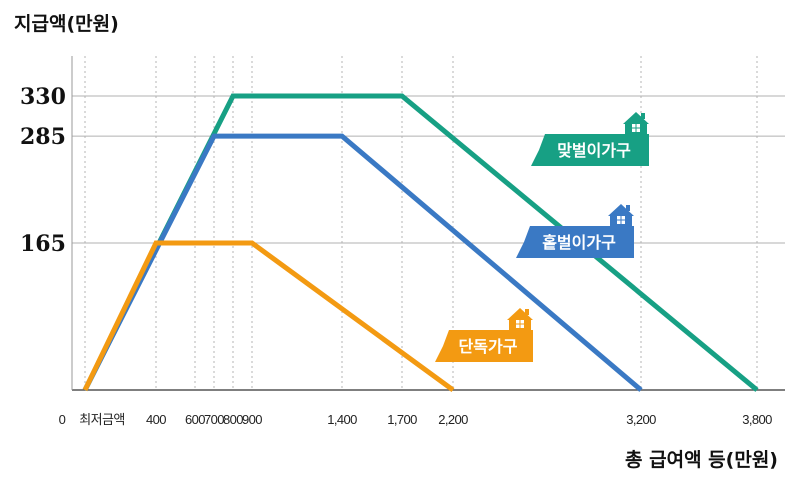  Describe the element at coordinates (342, 419) in the screenshot. I see `x-tick-label: 1,400` at that location.